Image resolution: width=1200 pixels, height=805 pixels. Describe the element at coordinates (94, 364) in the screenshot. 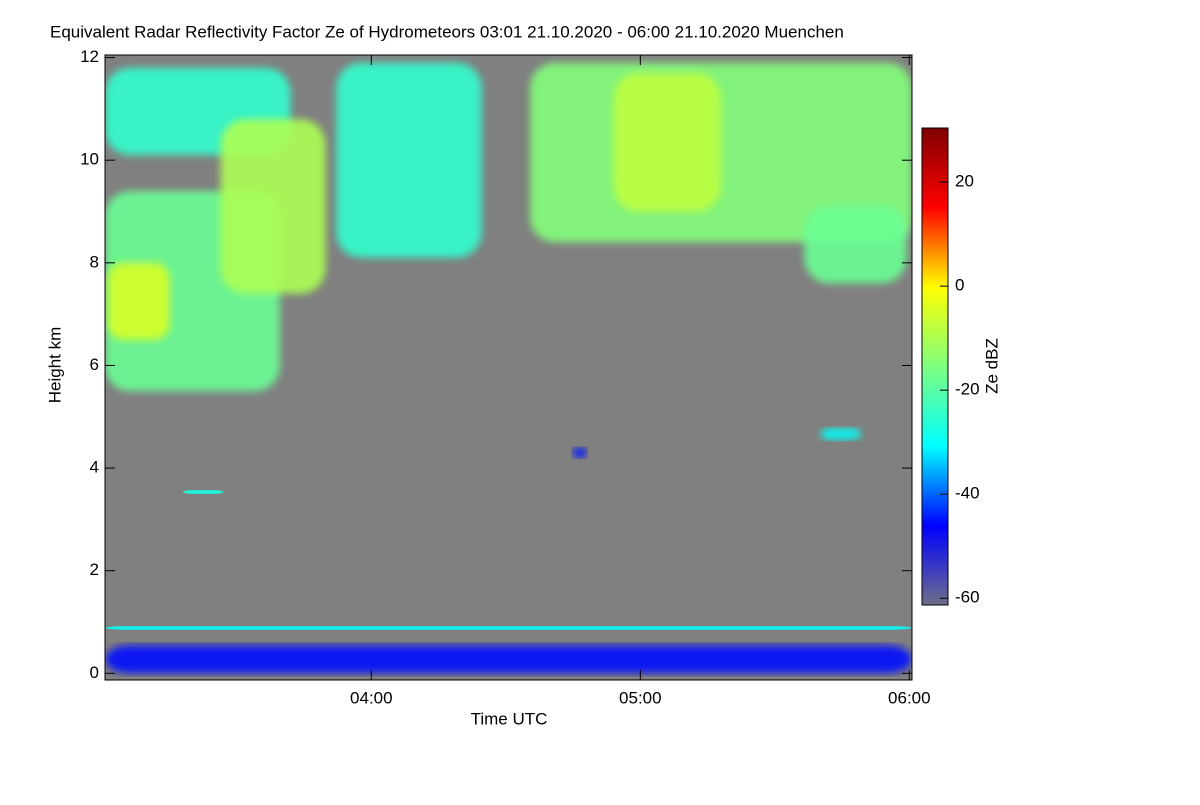

I see `y-tick-label: 6` at that location.